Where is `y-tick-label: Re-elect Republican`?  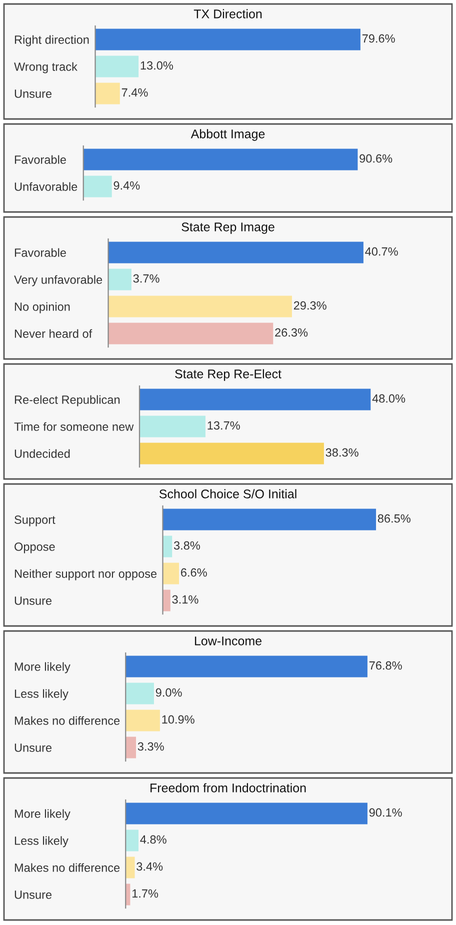
y-tick-label: Re-elect Republican is located at coordinates (67, 400).